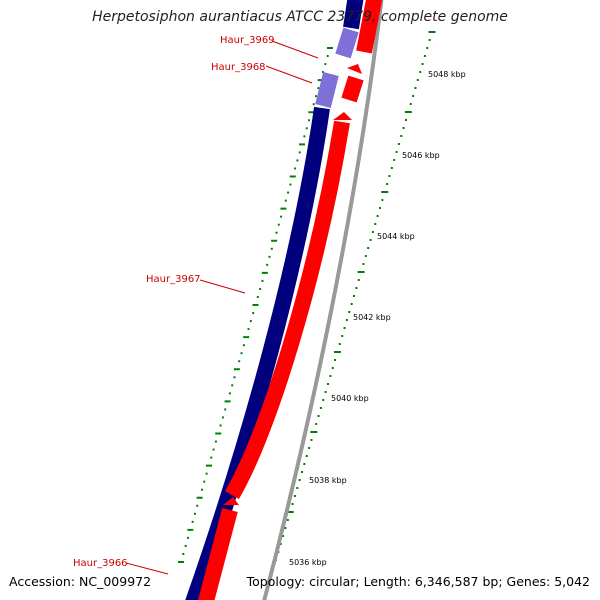  I want to click on gene-label-Haur_3966: Haur_3966, so click(100, 563).